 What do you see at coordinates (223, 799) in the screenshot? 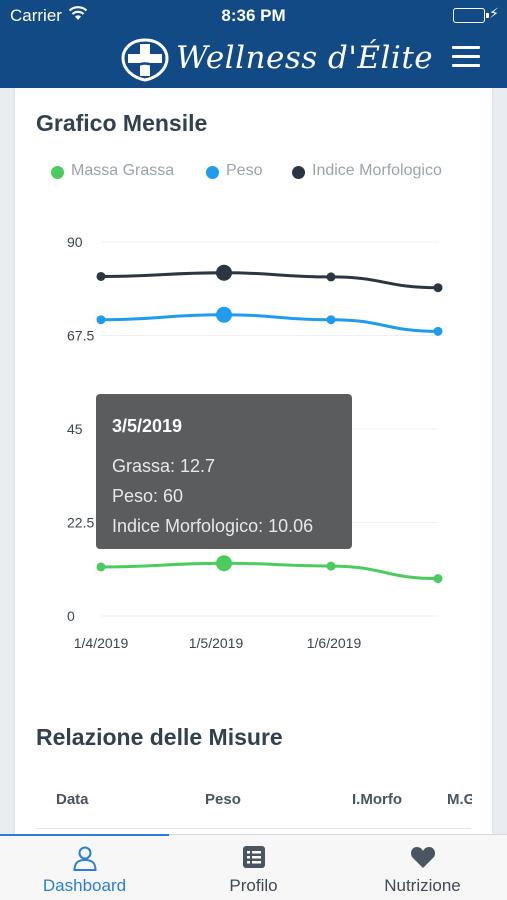
I see `column-header-peso: Peso` at bounding box center [223, 799].